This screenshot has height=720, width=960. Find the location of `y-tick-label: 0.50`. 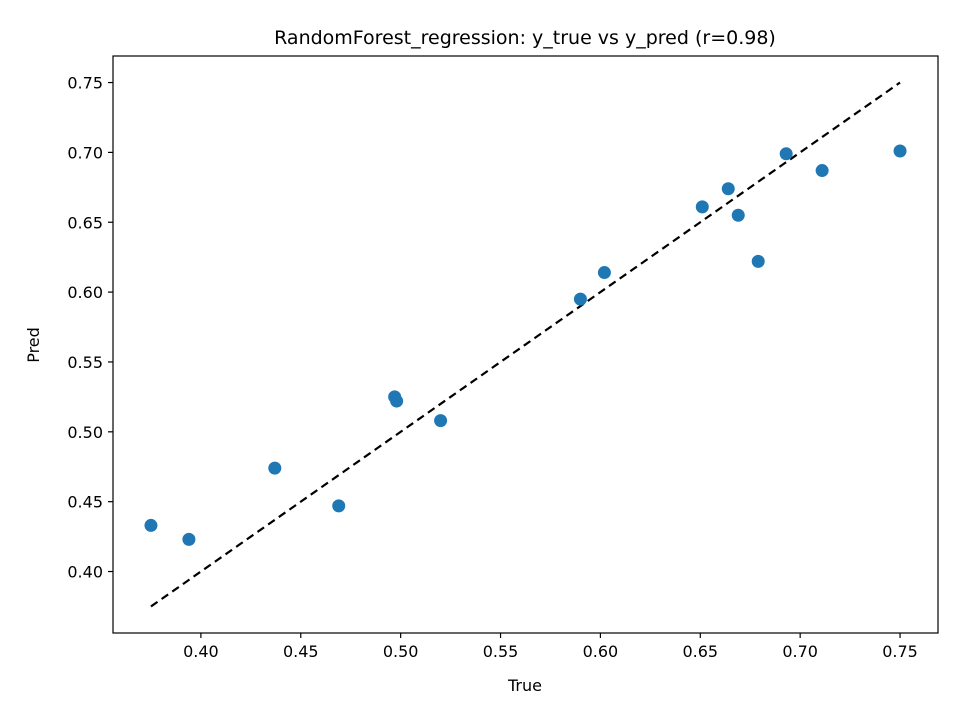

y-tick-label: 0.50 is located at coordinates (85, 432).